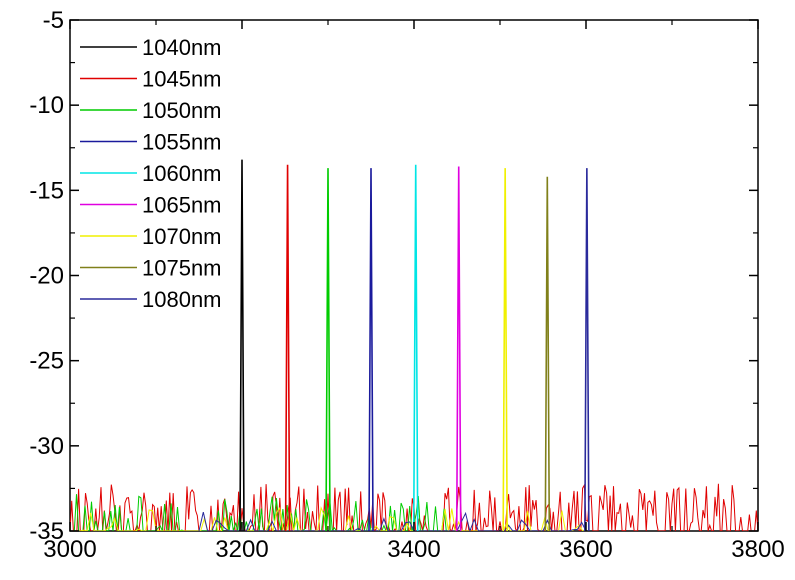 This screenshot has width=795, height=580. What do you see at coordinates (46, 105) in the screenshot?
I see `y-tick-label: -10` at bounding box center [46, 105].